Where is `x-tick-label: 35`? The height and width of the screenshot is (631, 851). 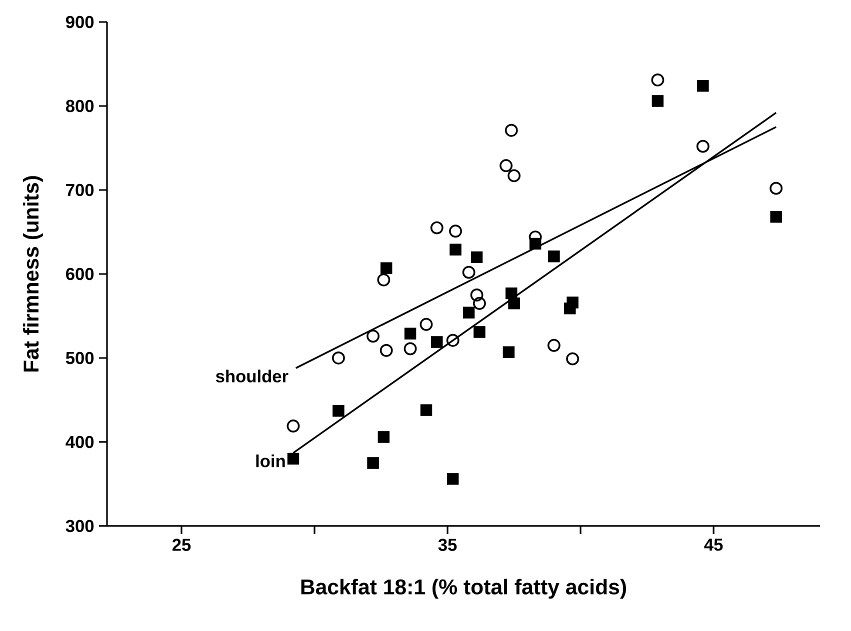 x-tick-label: 35 is located at coordinates (447, 544).